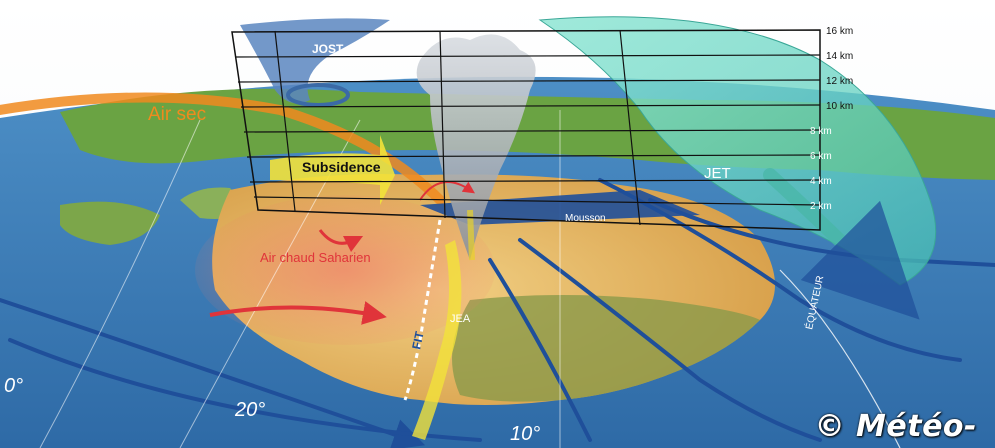 This screenshot has width=995, height=448. What do you see at coordinates (447, 191) in the screenshot?
I see `hot-air-updraft` at bounding box center [447, 191].